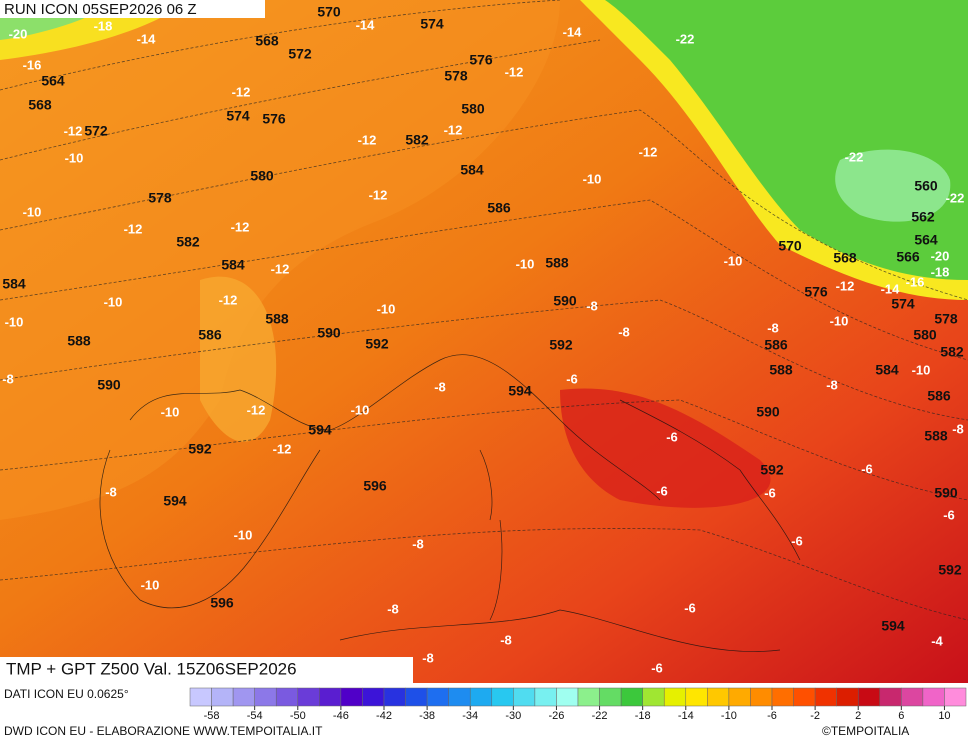 Image resolution: width=968 pixels, height=750 pixels. I want to click on run-label: RUN ICON 05SEP2026 06 Z, so click(100, 9).